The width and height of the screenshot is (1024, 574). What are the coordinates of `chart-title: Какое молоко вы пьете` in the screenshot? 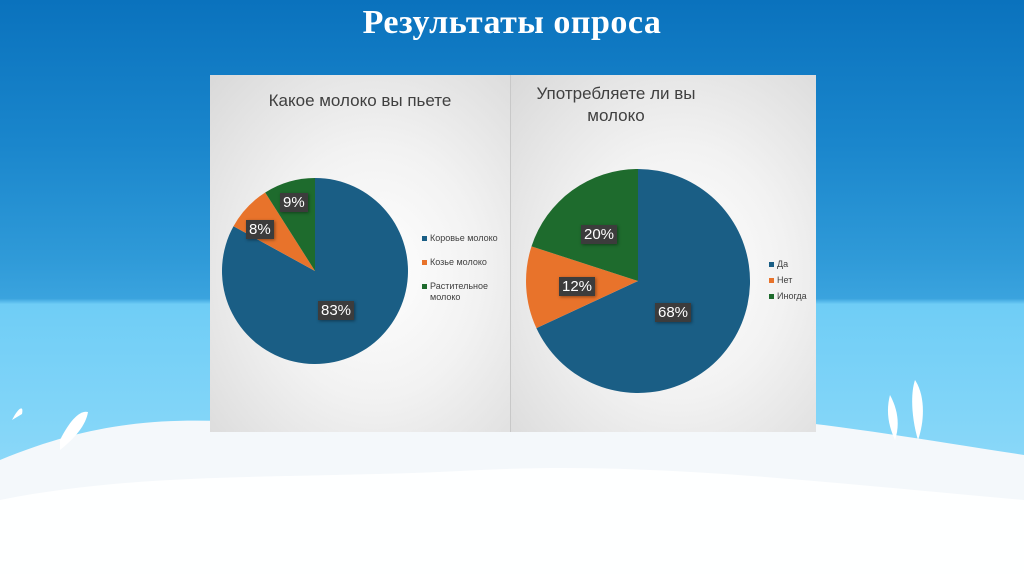 It's located at (360, 100).